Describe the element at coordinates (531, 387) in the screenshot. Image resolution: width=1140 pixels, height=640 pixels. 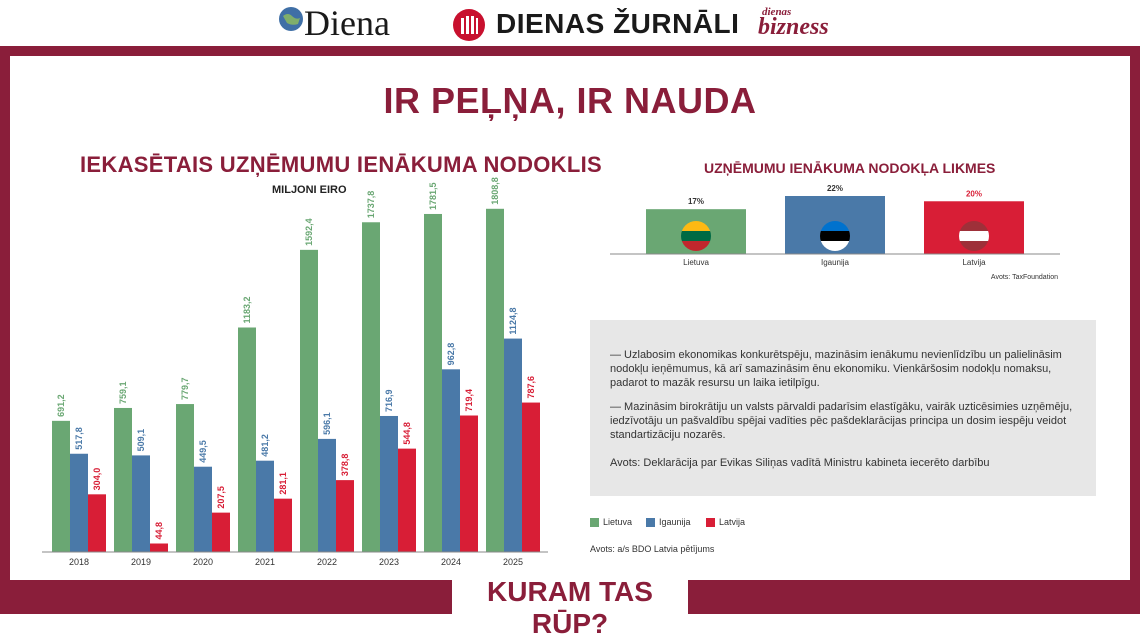
I see `data-label-latvija-2025: 787,6` at that location.